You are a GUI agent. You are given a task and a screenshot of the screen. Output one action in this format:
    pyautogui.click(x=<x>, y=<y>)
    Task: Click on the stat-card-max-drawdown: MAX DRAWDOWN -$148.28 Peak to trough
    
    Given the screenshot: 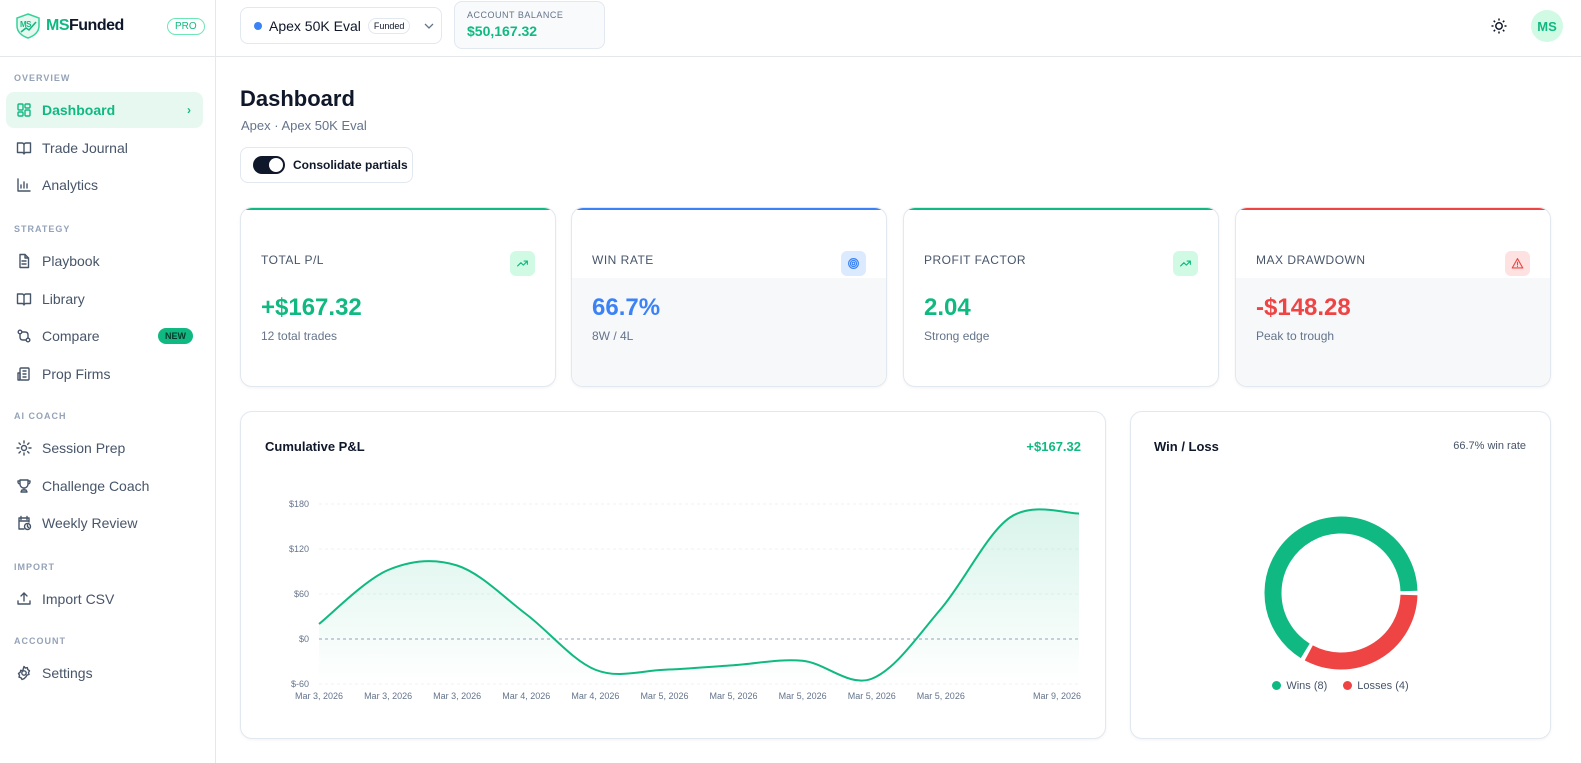 What is the action you would take?
    pyautogui.click(x=1393, y=297)
    